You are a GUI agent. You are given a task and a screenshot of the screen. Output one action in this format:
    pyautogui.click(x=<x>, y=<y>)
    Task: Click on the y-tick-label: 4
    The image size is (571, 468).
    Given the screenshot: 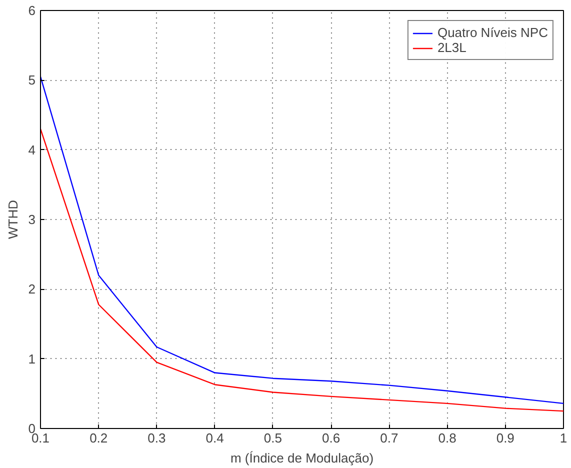 What is the action you would take?
    pyautogui.click(x=32, y=150)
    